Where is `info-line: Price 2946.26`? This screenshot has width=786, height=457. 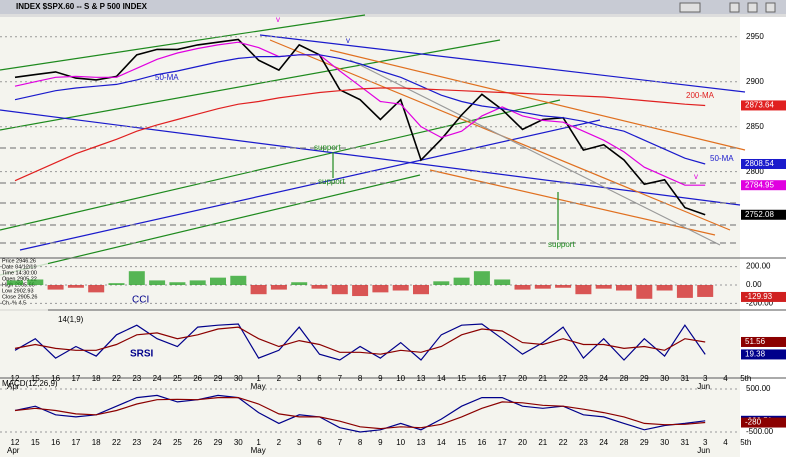
info-line: Price 2946.26 is located at coordinates (19, 261).